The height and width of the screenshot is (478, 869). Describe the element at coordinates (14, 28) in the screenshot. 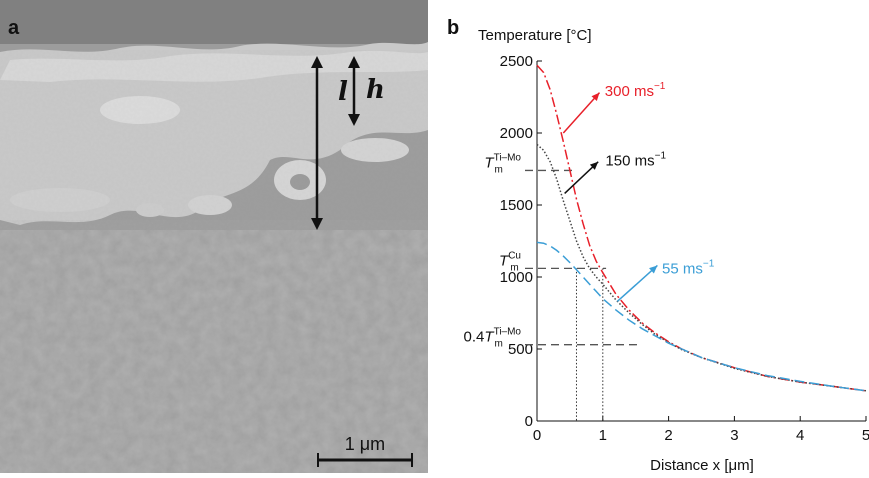

I see `panel-a-label: a` at that location.